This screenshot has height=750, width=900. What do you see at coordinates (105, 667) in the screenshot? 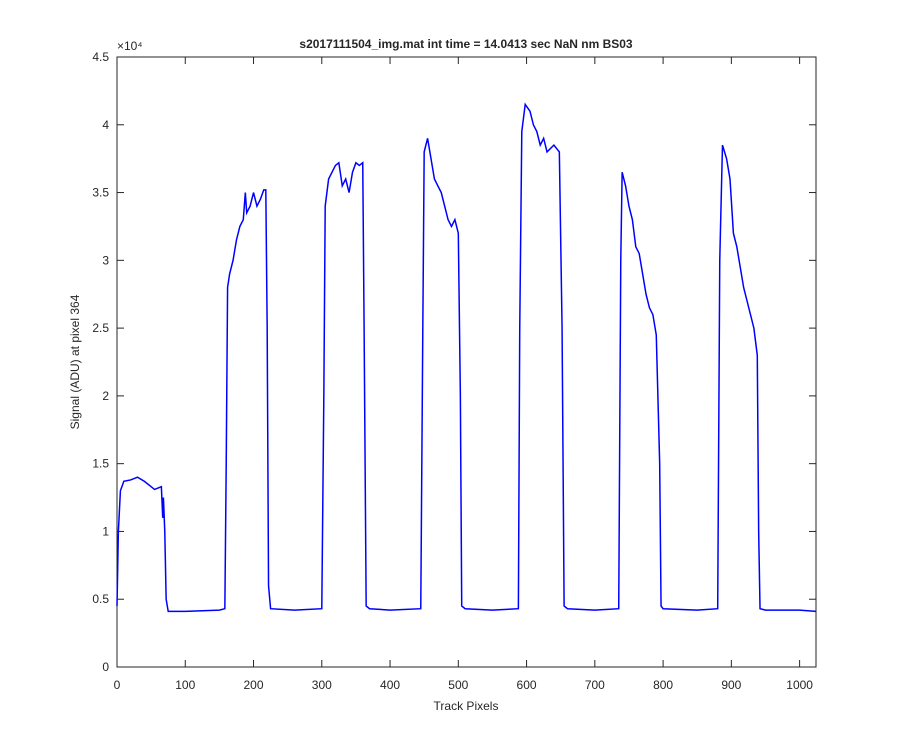
I see `y-tick-label: 0` at bounding box center [105, 667].